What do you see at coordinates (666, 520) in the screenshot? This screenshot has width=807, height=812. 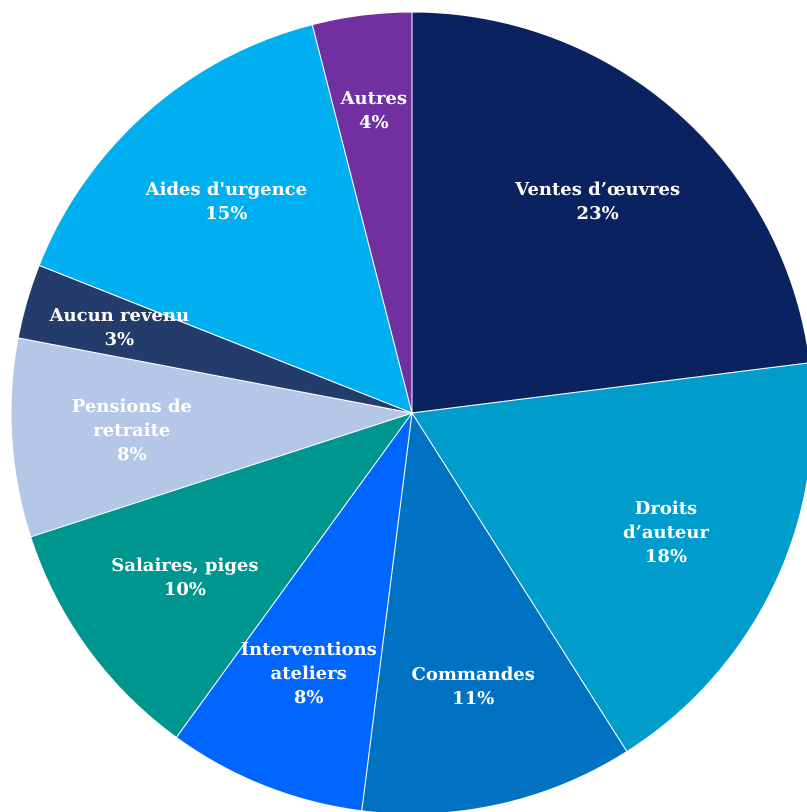 I see `category-label: Droits d’auteur` at bounding box center [666, 520].